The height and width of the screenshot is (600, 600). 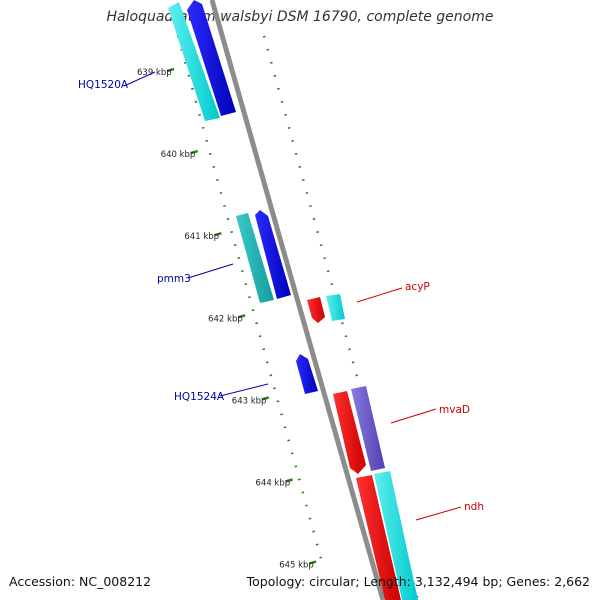 I want to click on scale-tick-label: 645 kbp, so click(x=296, y=566).